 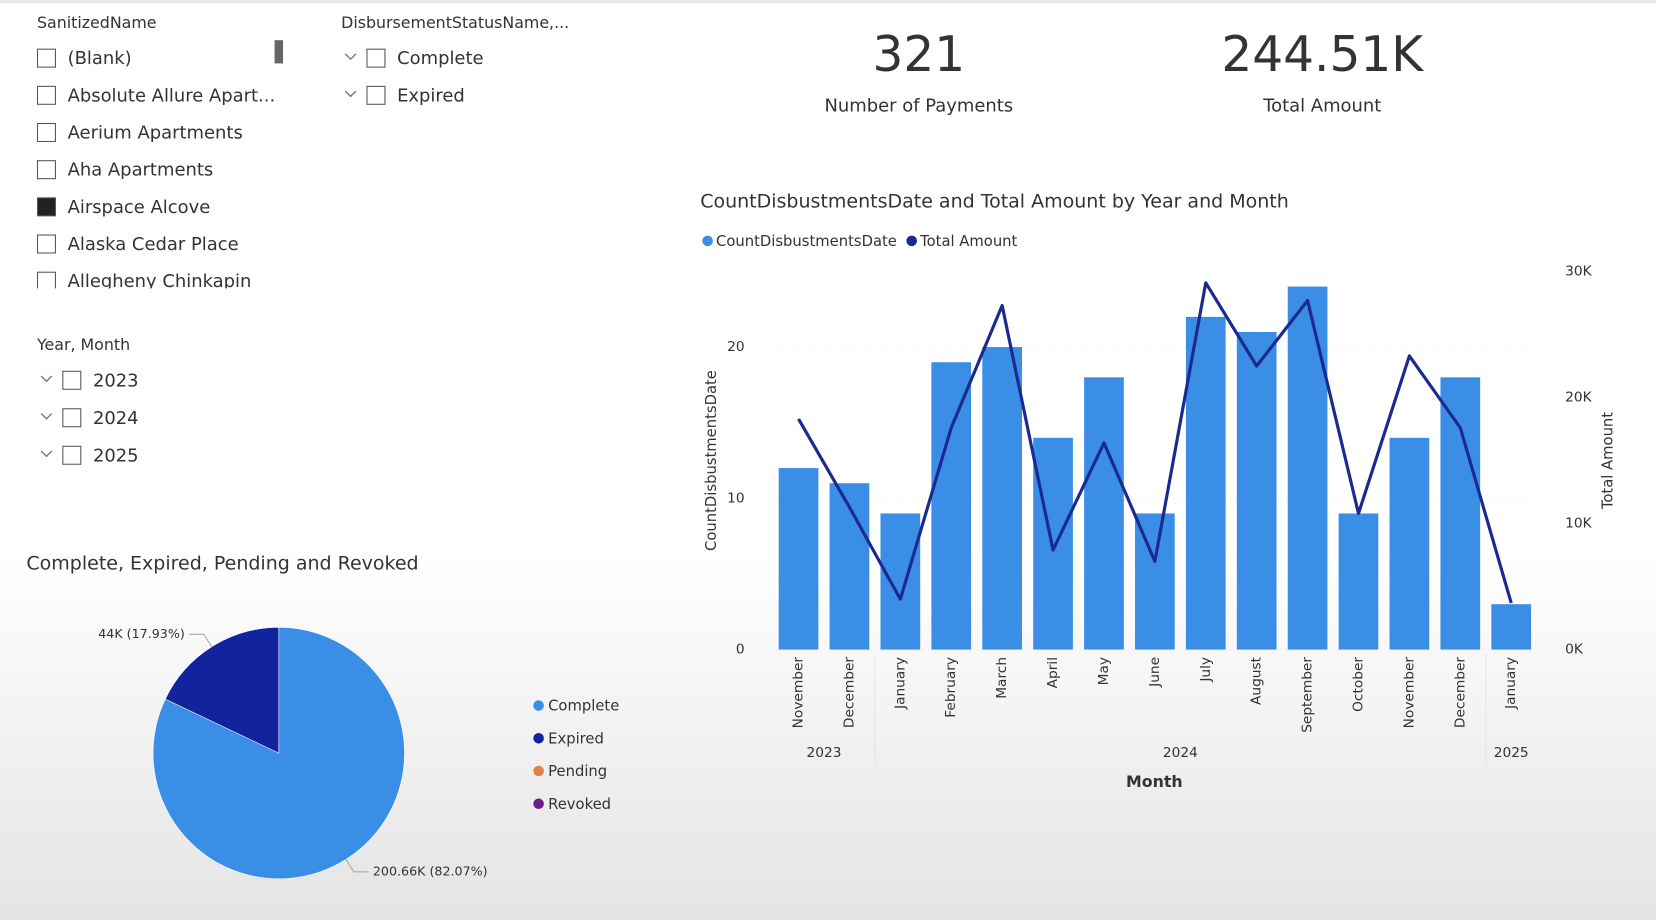 I want to click on slicer-item: Aerium Apartments, so click(x=155, y=133).